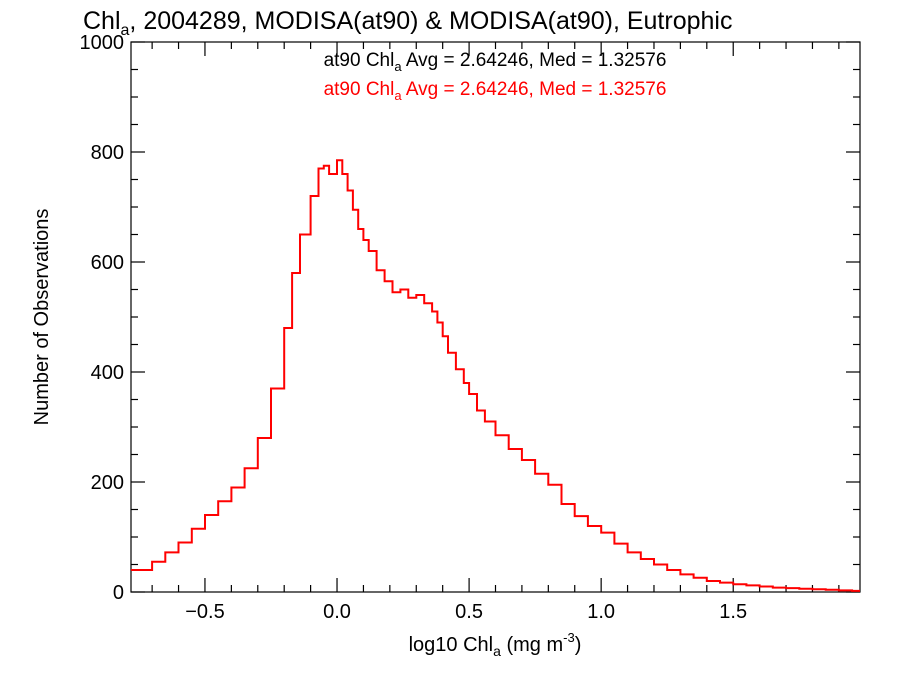 The image size is (900, 675). What do you see at coordinates (495, 91) in the screenshot?
I see `stats-annotation-red: at90 Chla Avg = 2.64246, Med = 1.32576` at bounding box center [495, 91].